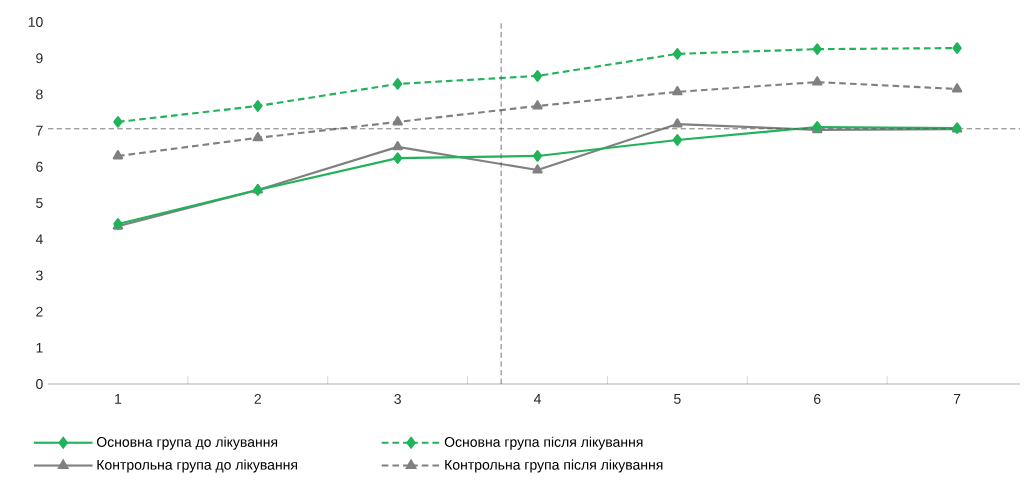  I want to click on y-tick-label: 9, so click(39, 58).